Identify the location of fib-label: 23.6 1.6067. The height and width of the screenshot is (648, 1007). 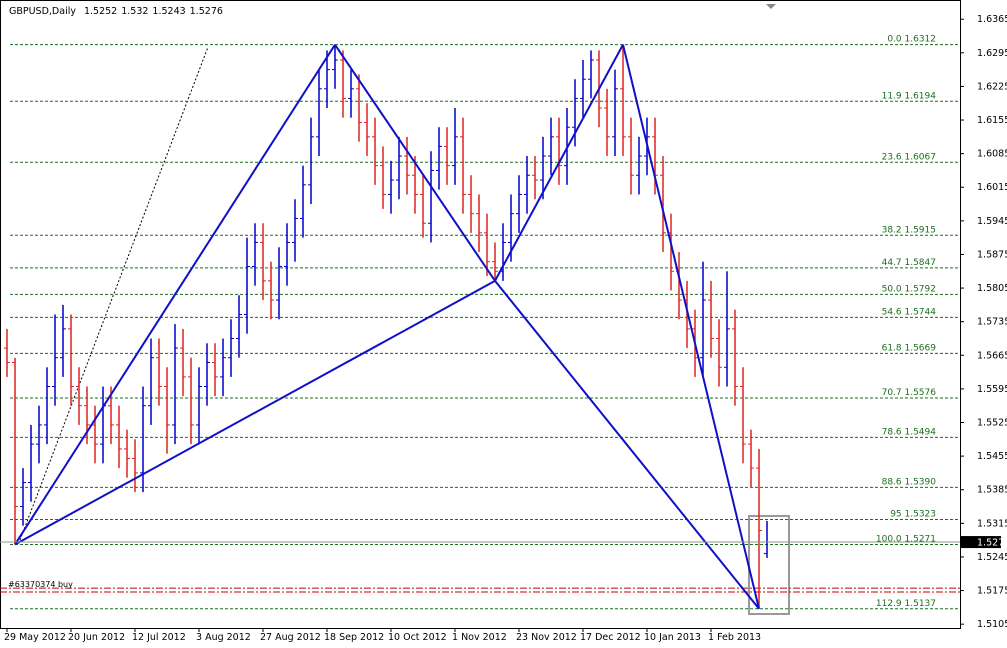
(909, 157).